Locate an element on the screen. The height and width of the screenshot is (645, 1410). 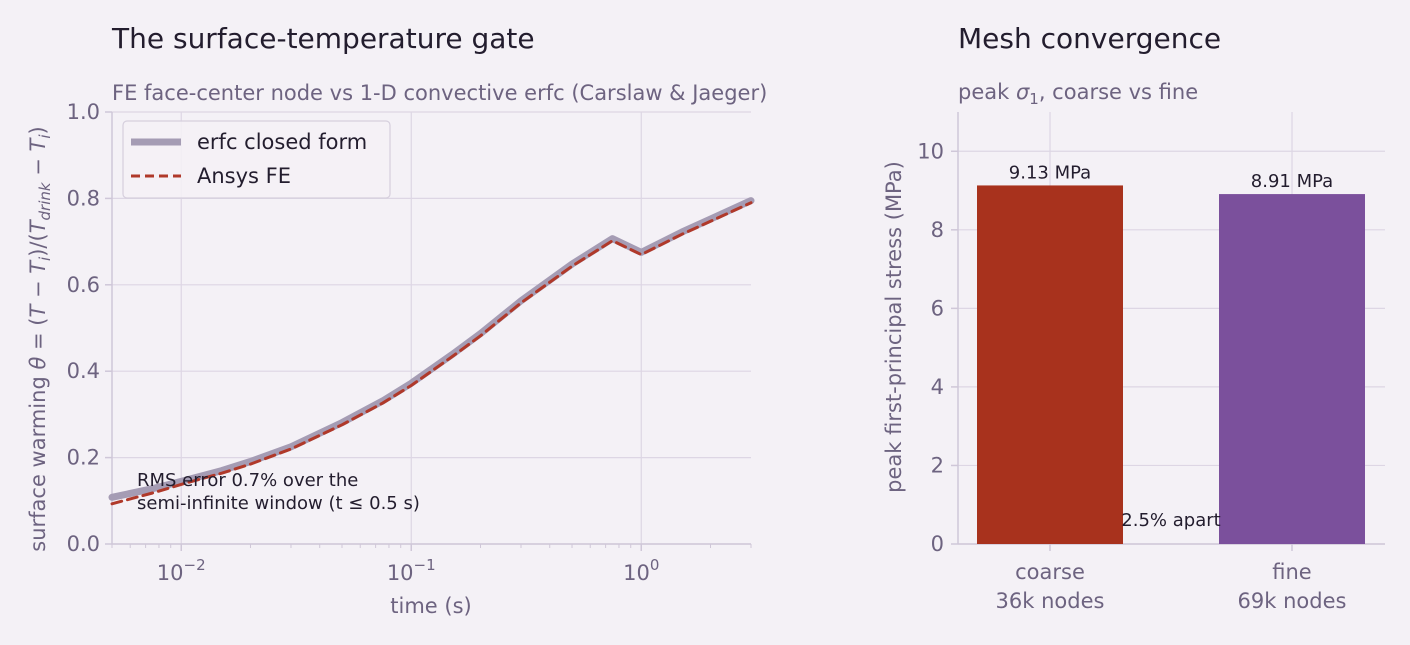
legend-frame is located at coordinates (256, 159).